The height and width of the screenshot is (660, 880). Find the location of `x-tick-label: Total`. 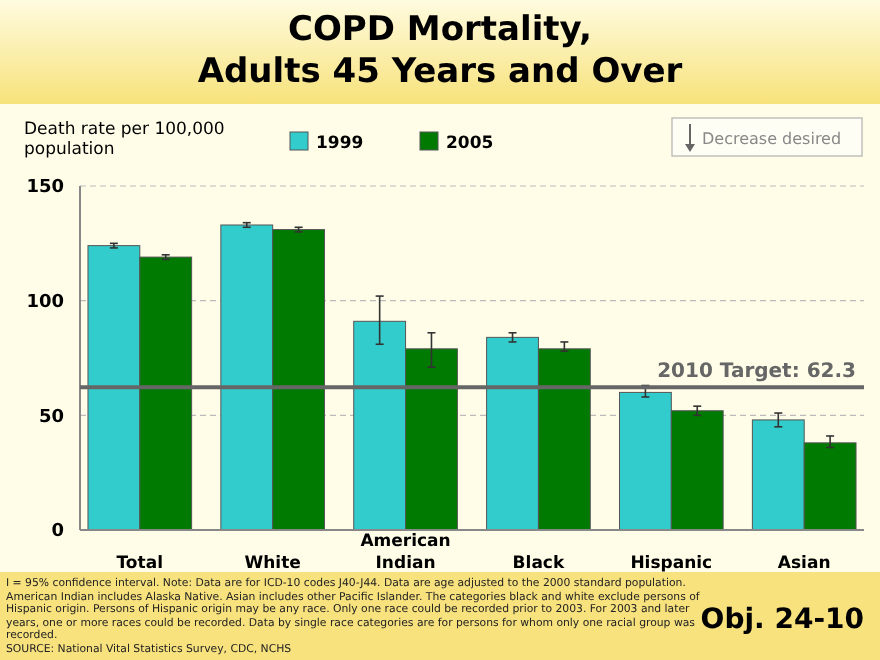

x-tick-label: Total is located at coordinates (140, 564).